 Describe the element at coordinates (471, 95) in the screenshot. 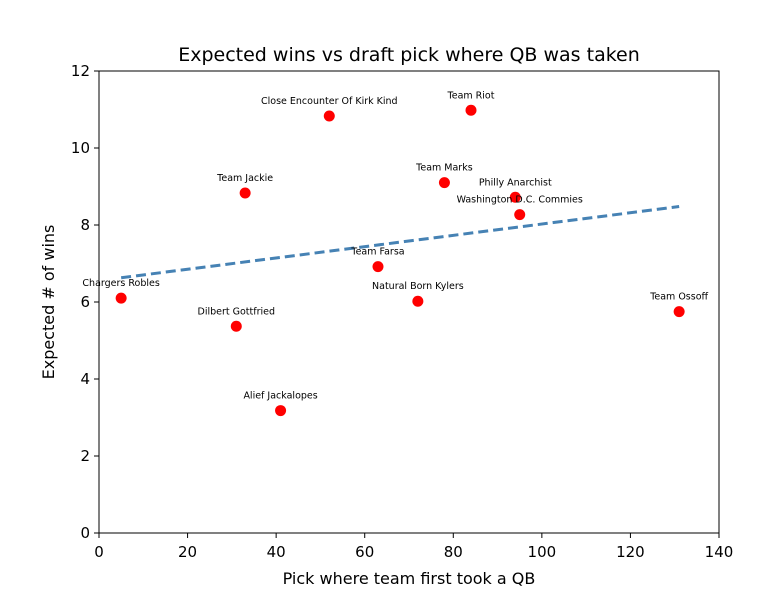

I see `data-point-label: Team Riot` at that location.